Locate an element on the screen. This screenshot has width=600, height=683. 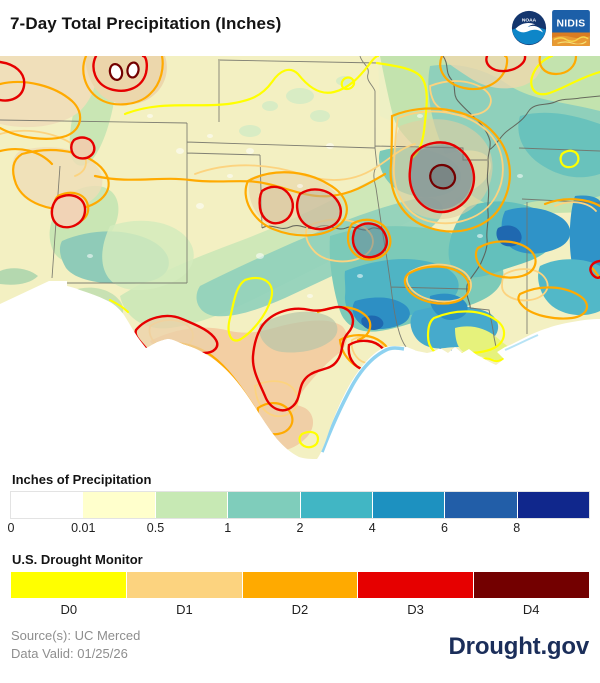
precip-colorbar is located at coordinates (300, 505).